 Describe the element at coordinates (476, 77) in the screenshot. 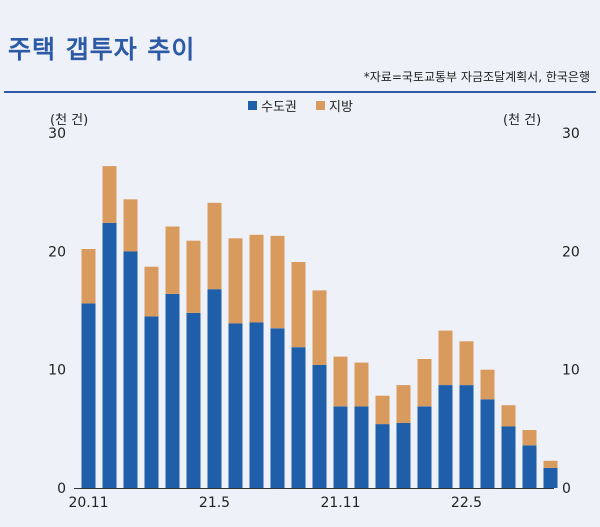

I see `source-note: *자료=국토교통부 자금조달계획서, 한국은행` at that location.